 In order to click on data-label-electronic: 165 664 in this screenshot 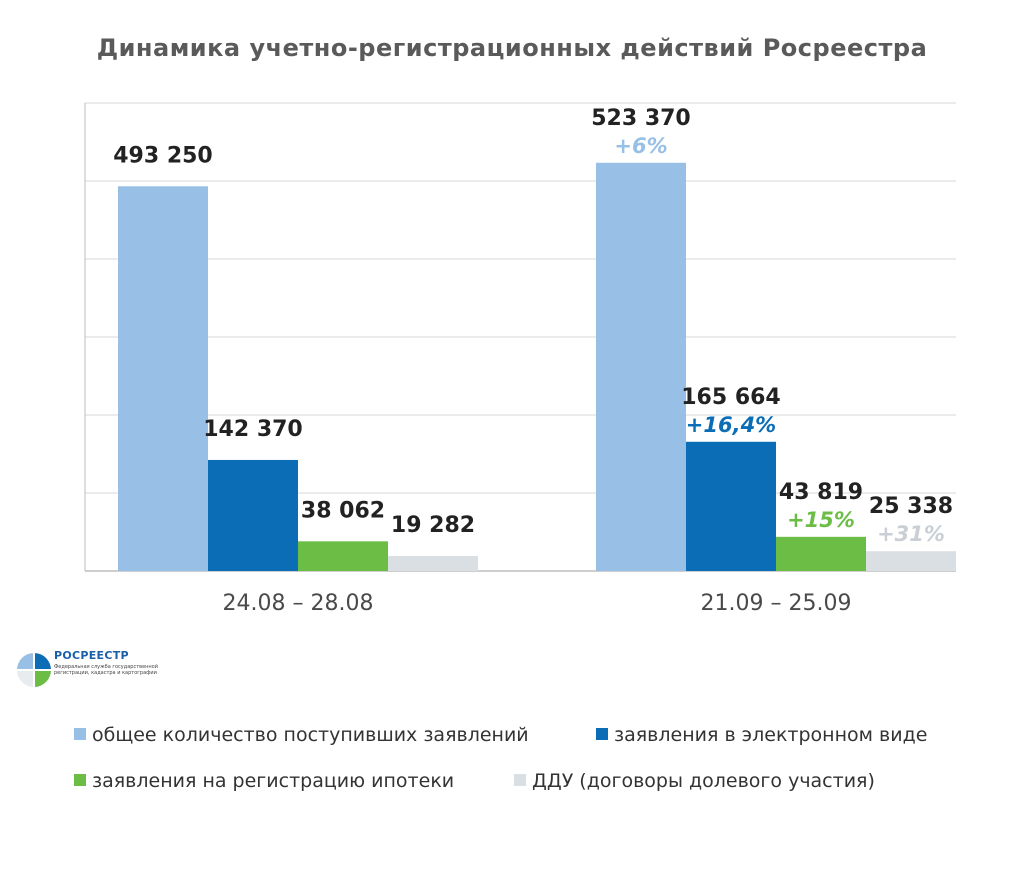, I will do `click(731, 397)`.